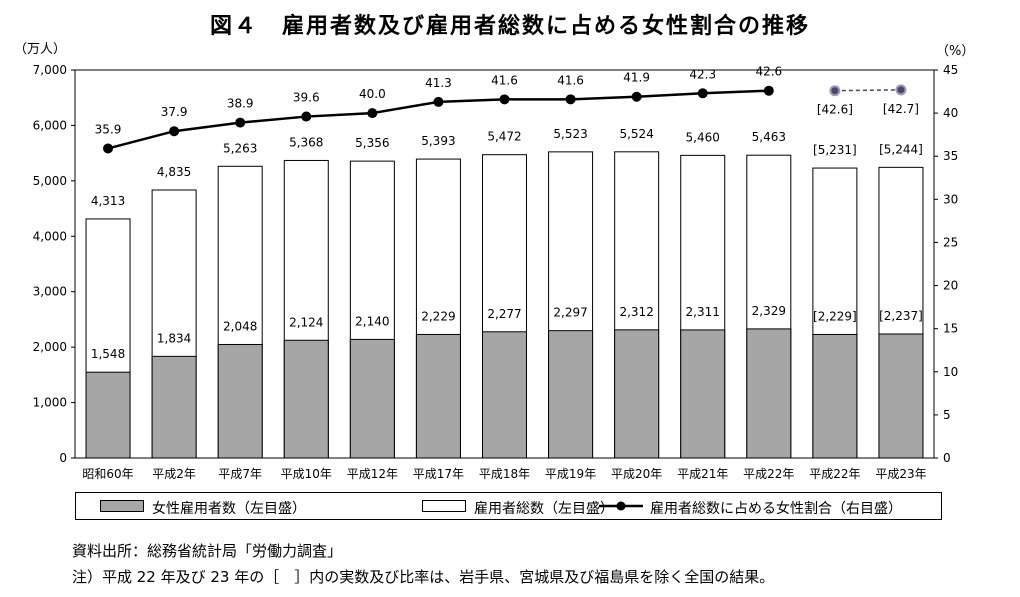 This screenshot has height=597, width=1020. I want to click on legend-label-ratio: 雇用者総数に占める女性割合（右目盛）, so click(776, 509).